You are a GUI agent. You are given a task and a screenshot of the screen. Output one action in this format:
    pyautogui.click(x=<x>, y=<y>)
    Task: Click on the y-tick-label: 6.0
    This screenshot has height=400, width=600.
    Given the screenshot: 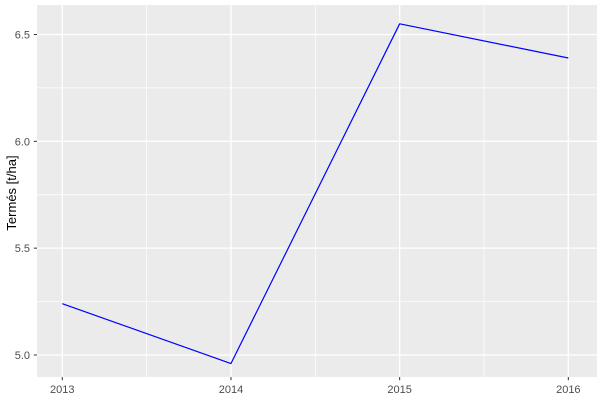 What is the action you would take?
    pyautogui.click(x=22, y=142)
    